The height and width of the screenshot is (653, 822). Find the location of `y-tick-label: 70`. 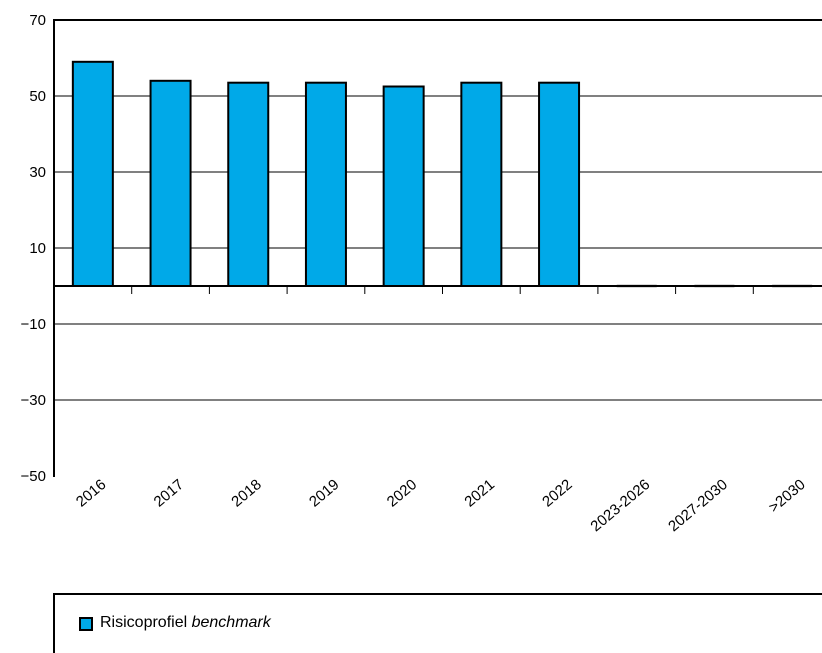

y-tick-label: 70 is located at coordinates (37, 20).